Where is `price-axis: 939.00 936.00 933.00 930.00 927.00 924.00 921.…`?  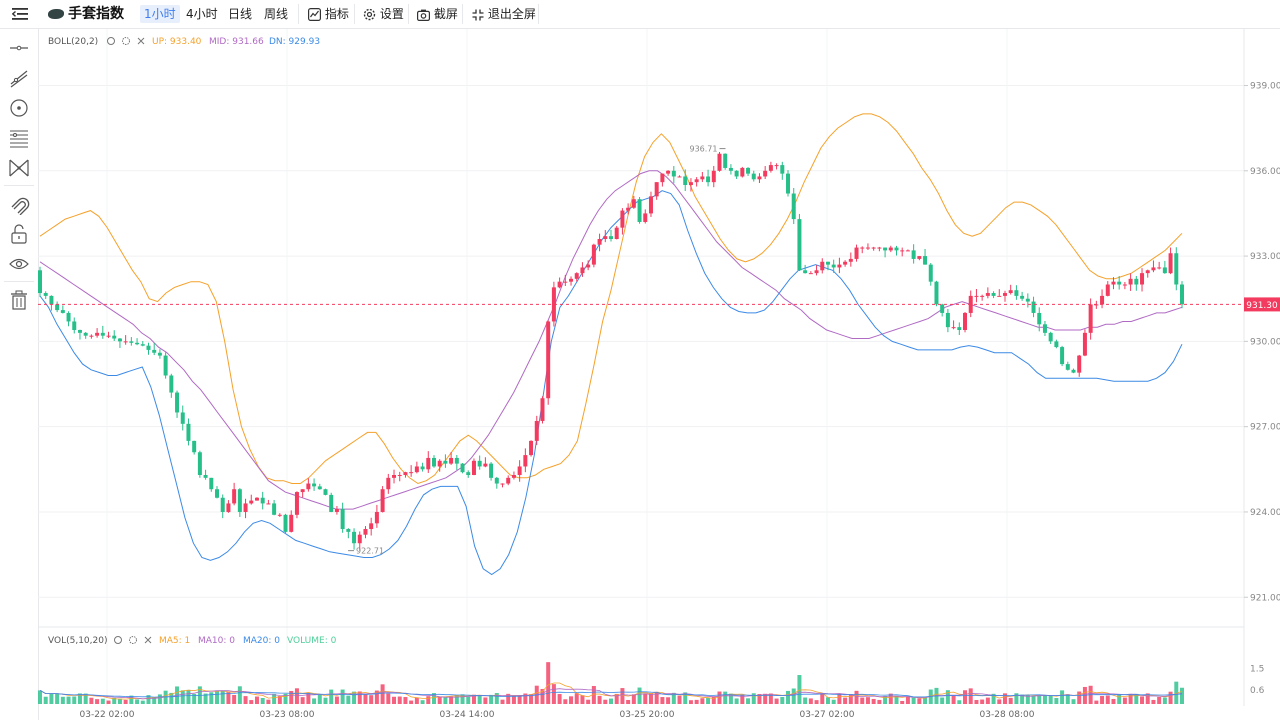
price-axis: 939.00 936.00 933.00 930.00 927.00 924.00 921.… is located at coordinates (1262, 342).